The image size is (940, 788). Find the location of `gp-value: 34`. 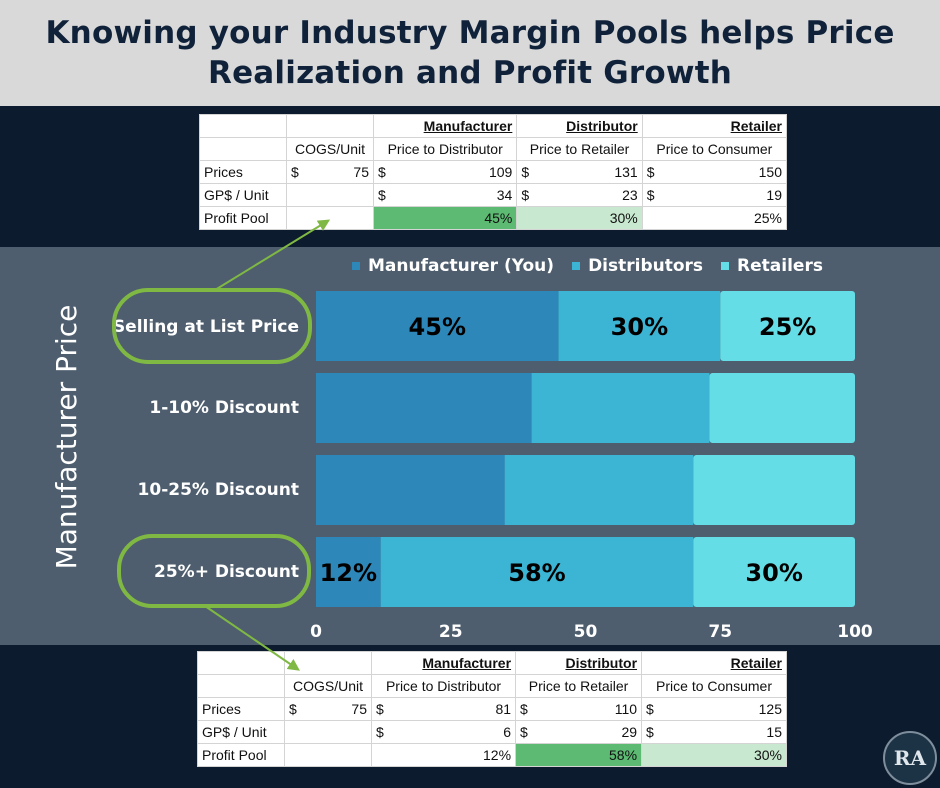

gp-value: 34 is located at coordinates (504, 195).